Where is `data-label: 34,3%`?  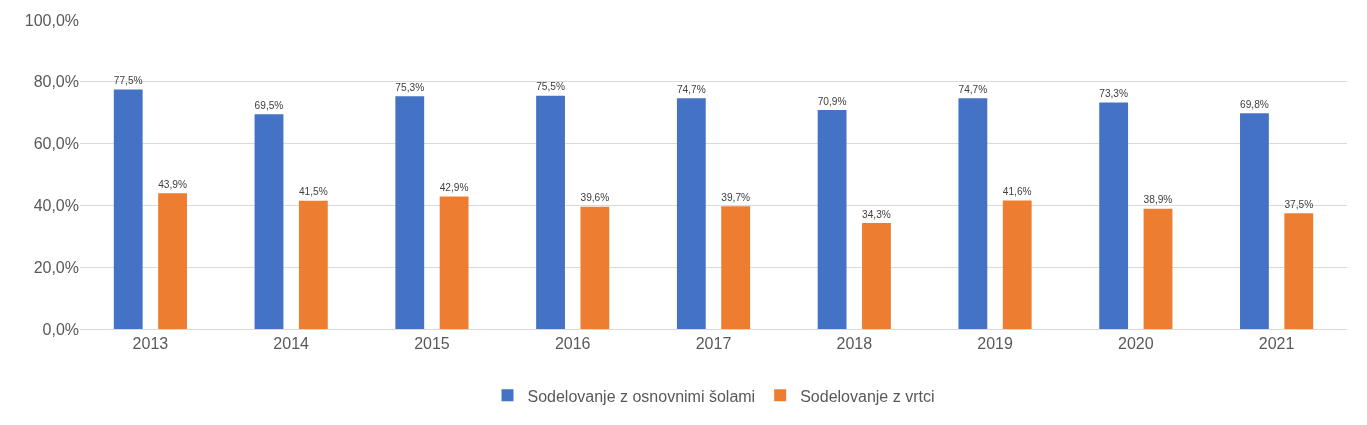
data-label: 34,3% is located at coordinates (876, 214).